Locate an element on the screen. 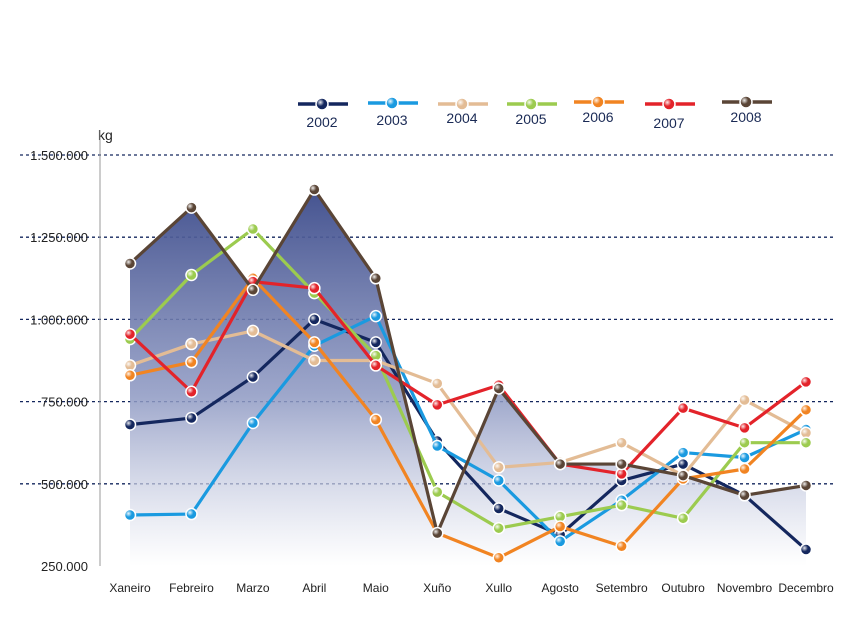 The width and height of the screenshot is (857, 617). legend-label: 2002 is located at coordinates (321, 122).